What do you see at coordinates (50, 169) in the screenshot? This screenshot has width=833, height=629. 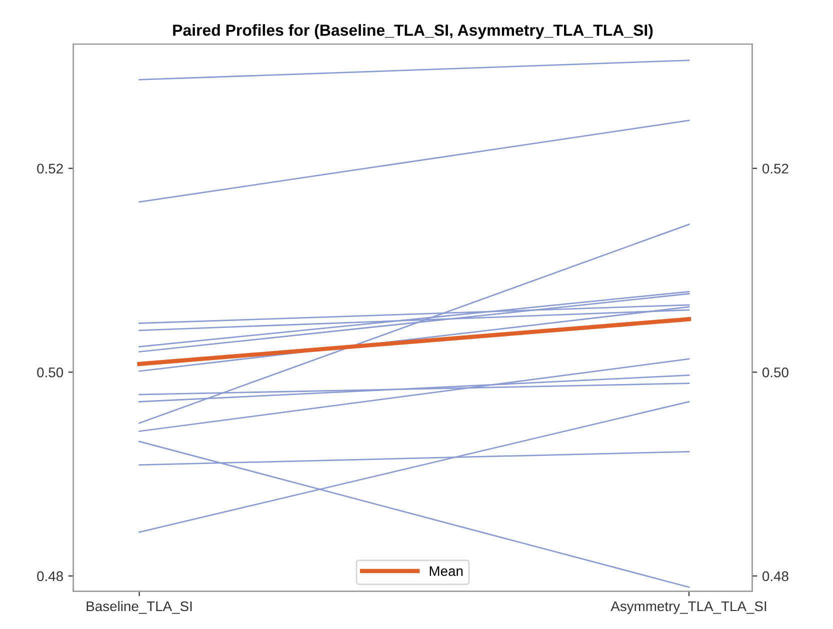 I see `y-tick-label: 0.52` at bounding box center [50, 169].